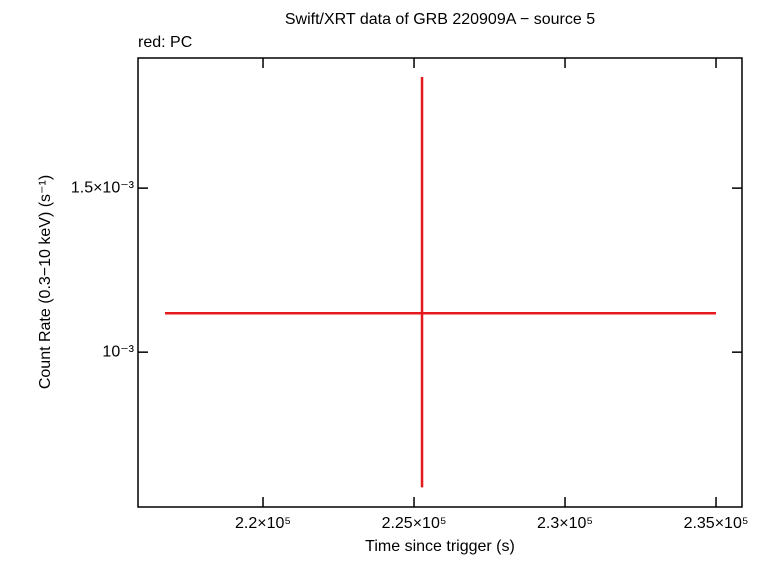 The height and width of the screenshot is (563, 766). What do you see at coordinates (440, 546) in the screenshot?
I see `x-axis-label: Time since trigger (s)` at bounding box center [440, 546].